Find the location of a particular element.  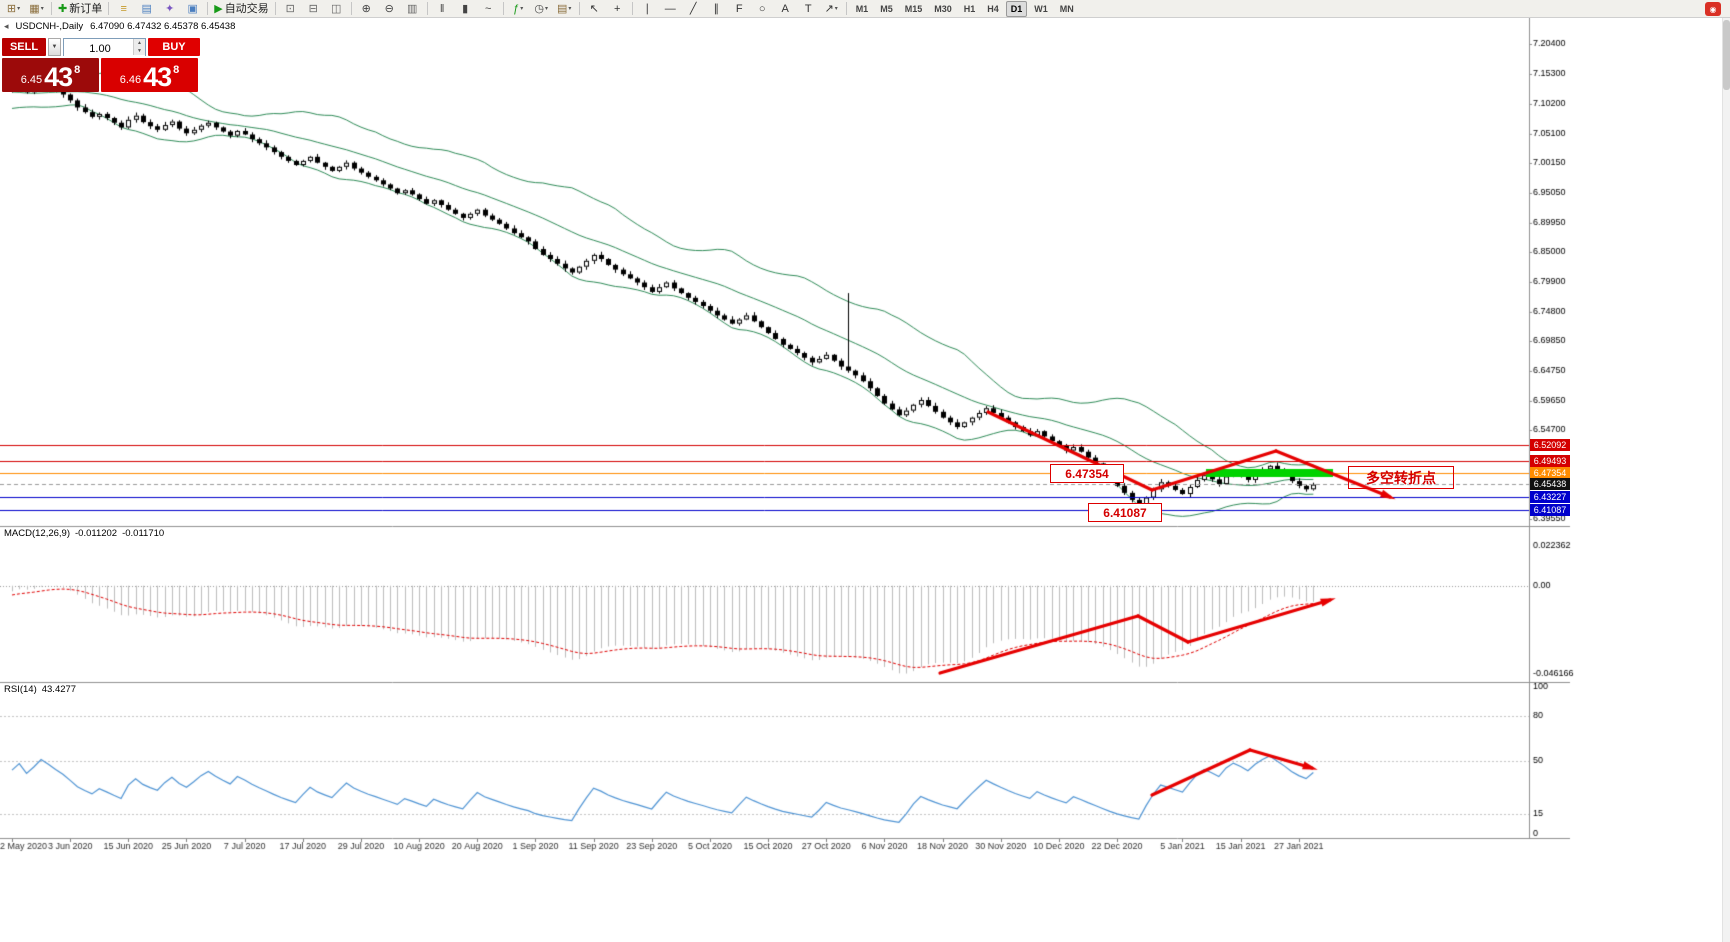

volume-increase-button: ▲ is located at coordinates (139, 43).